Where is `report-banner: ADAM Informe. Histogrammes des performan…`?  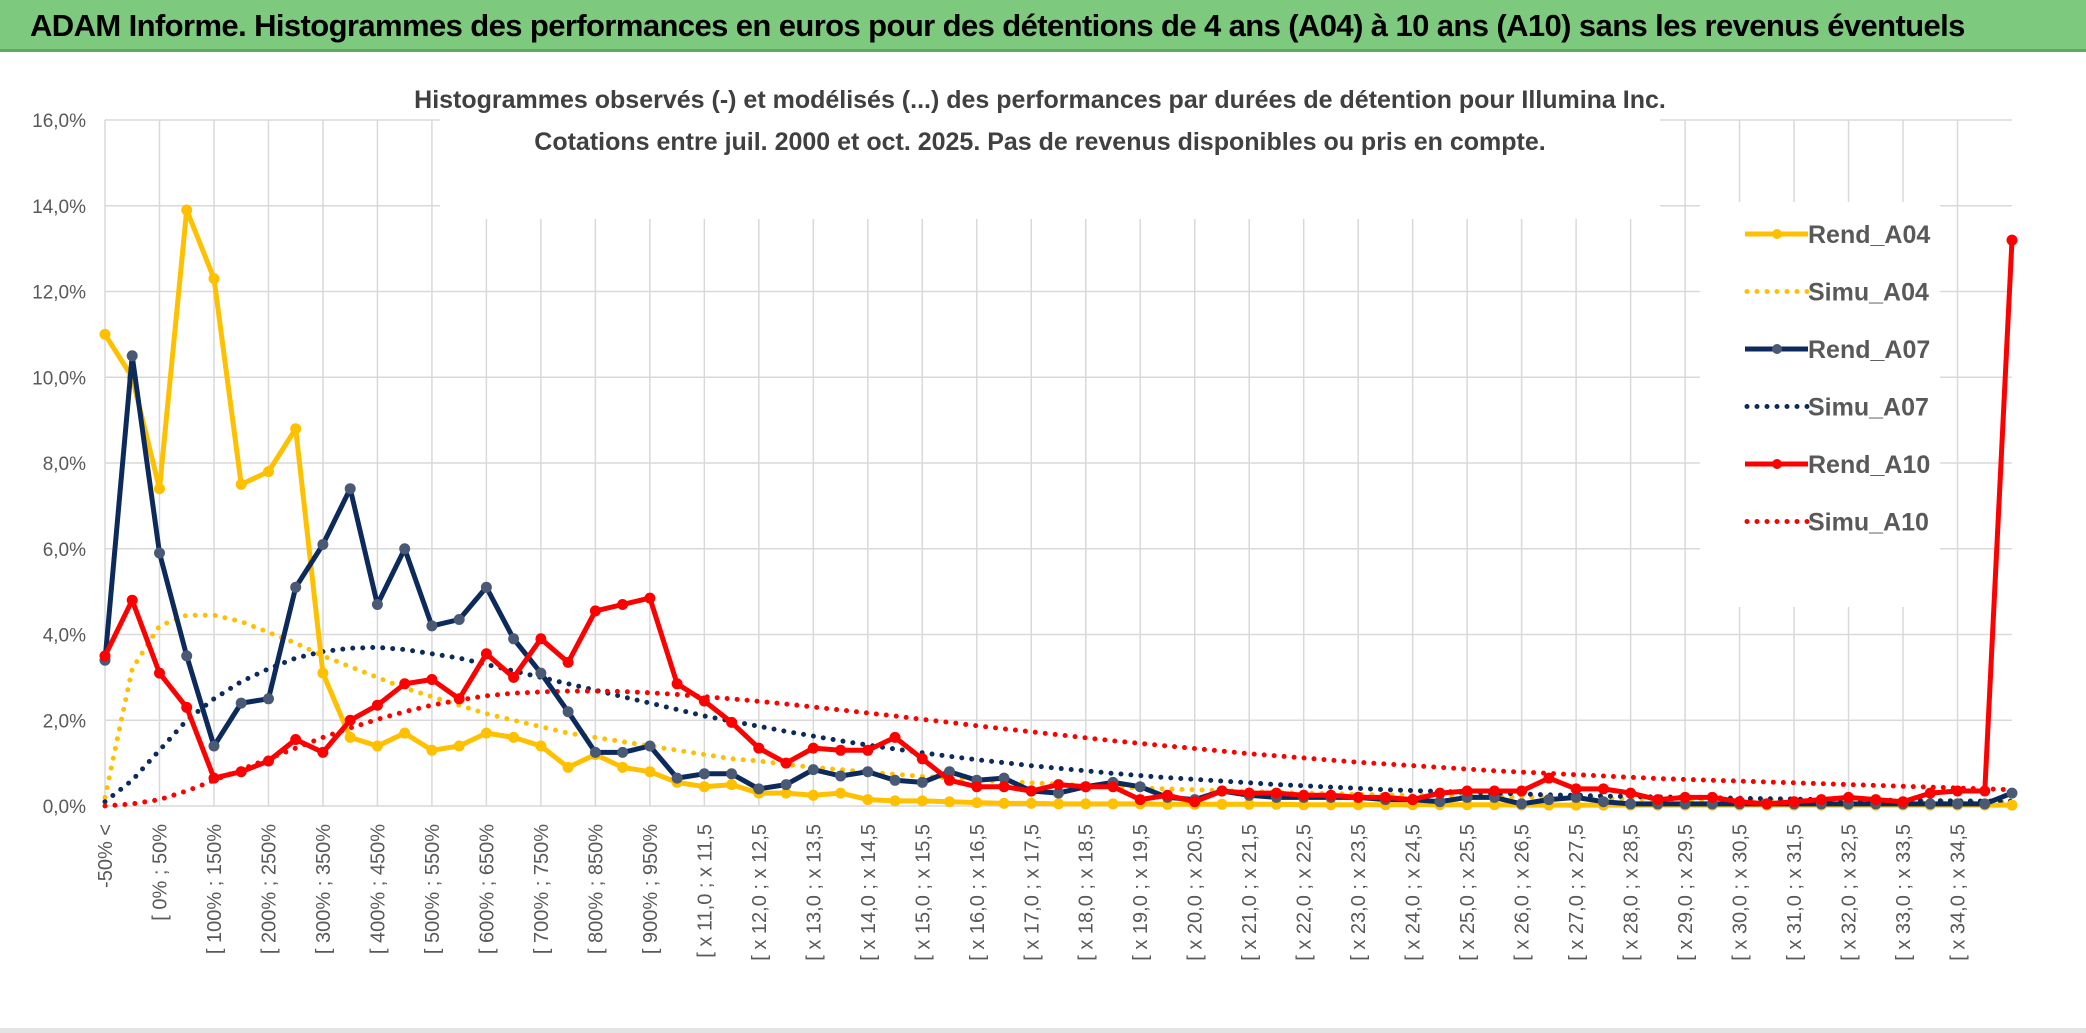
report-banner: ADAM Informe. Histogrammes des performan… is located at coordinates (1043, 26).